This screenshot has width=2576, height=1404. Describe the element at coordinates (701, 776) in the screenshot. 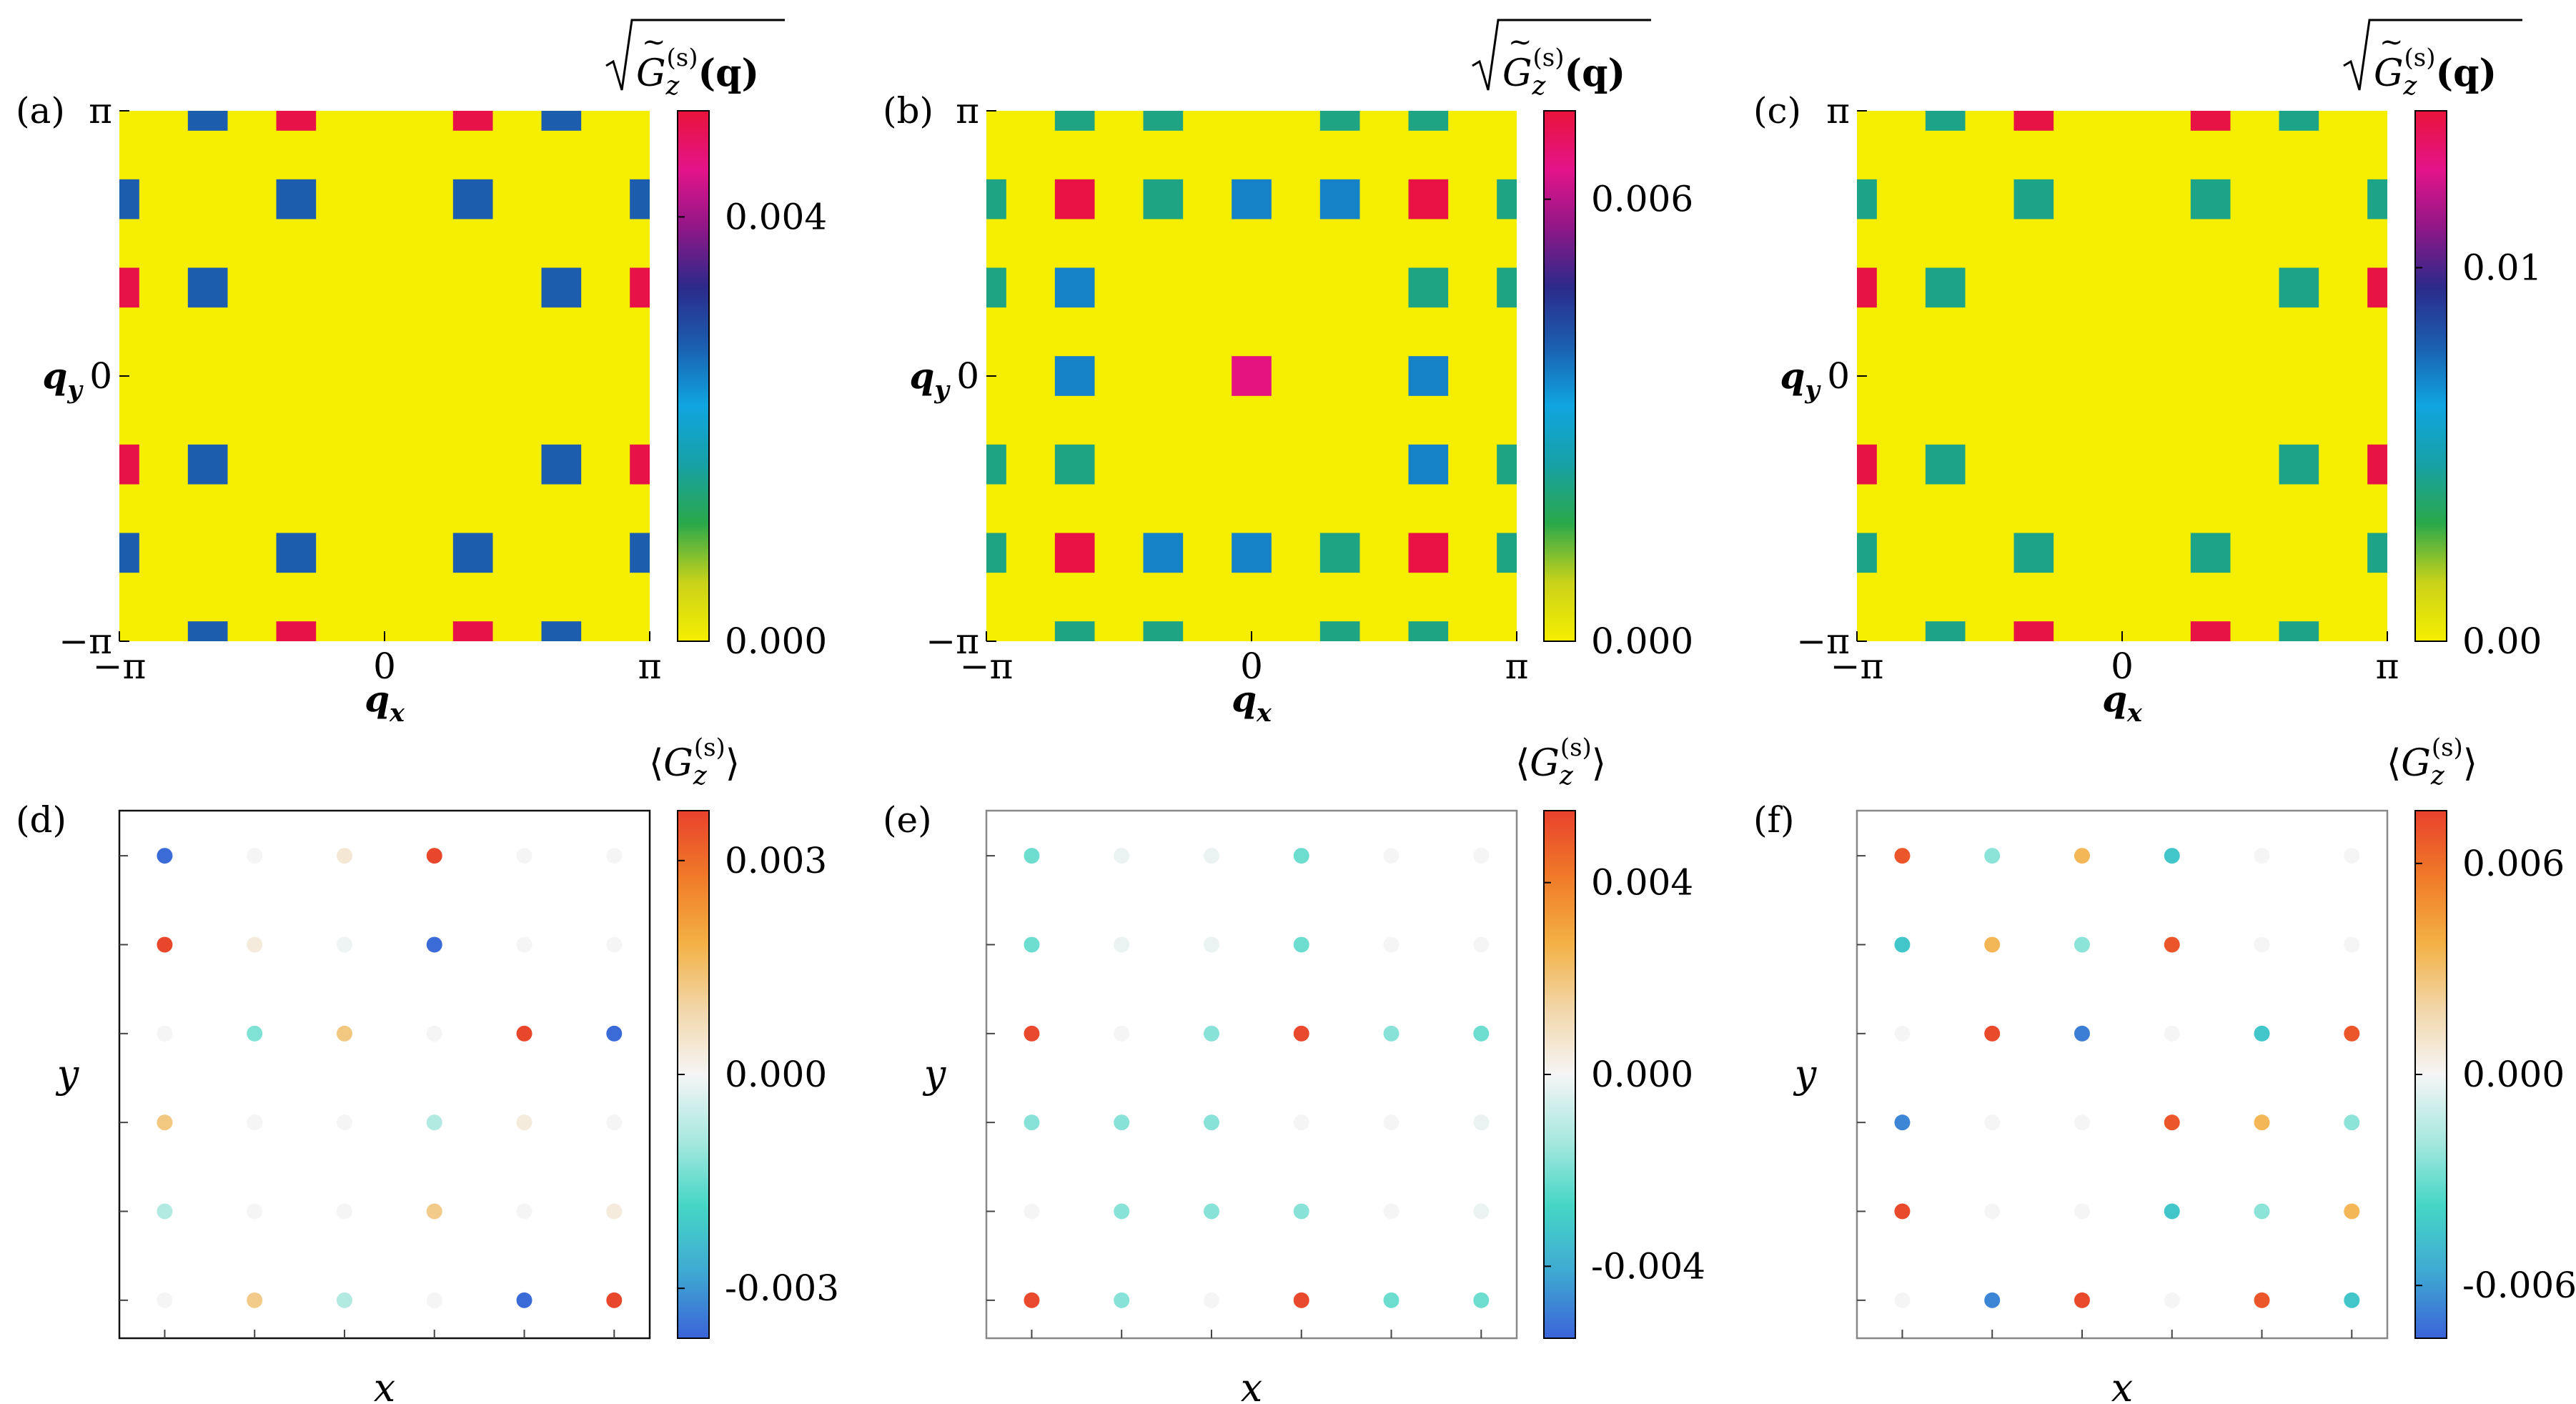

I see `title-sub: z` at that location.